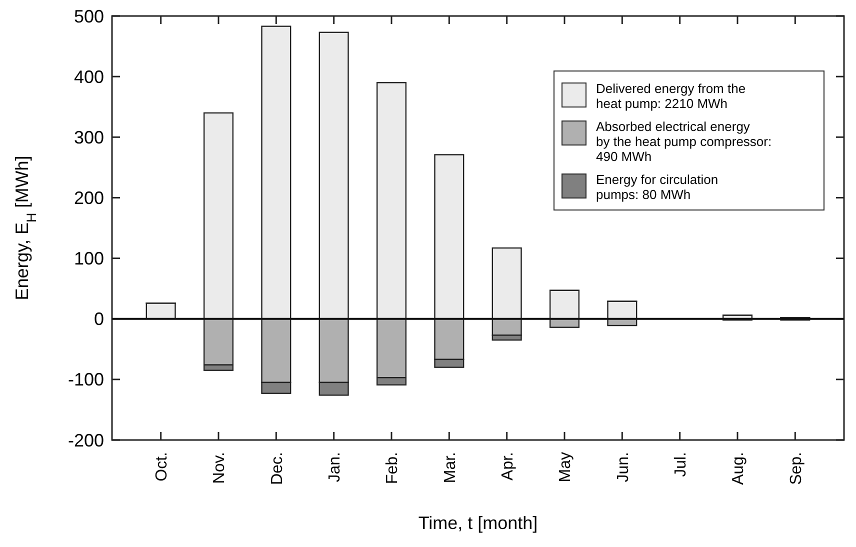 The height and width of the screenshot is (547, 856). I want to click on y-tick-label: 300, so click(89, 137).